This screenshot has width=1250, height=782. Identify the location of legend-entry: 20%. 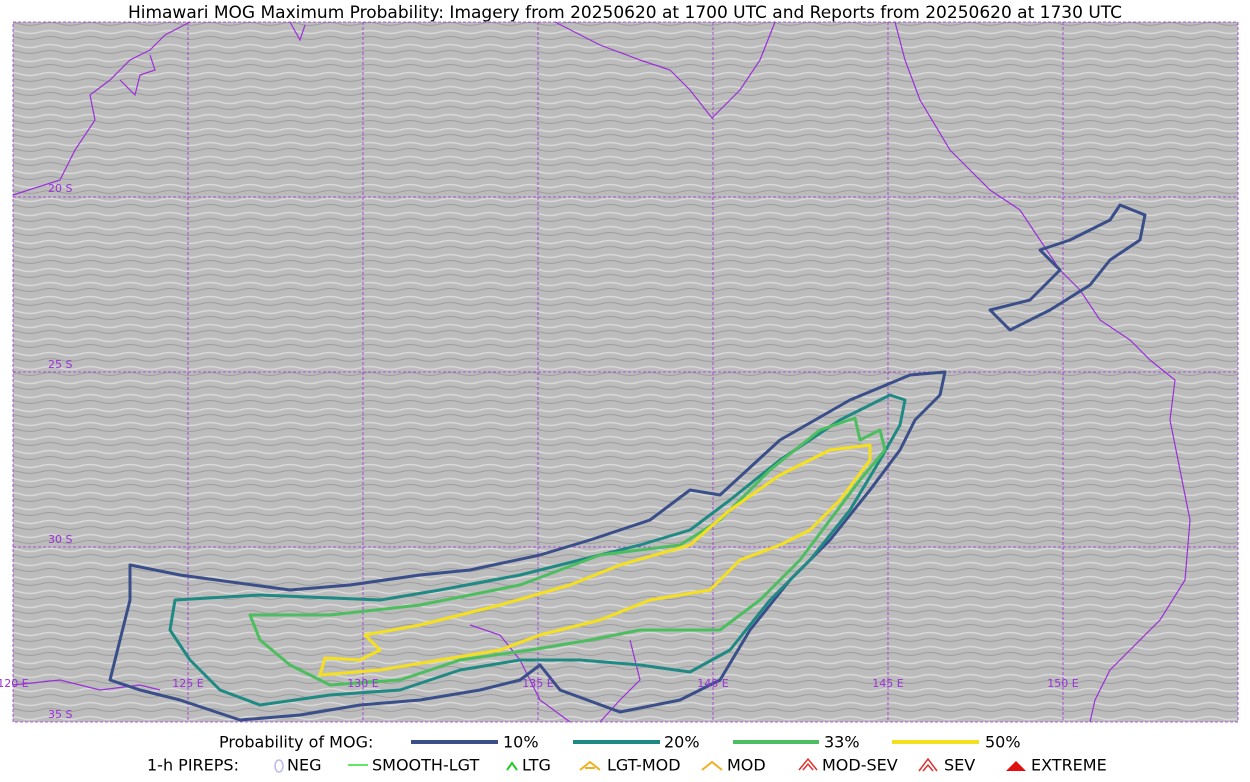
(682, 742).